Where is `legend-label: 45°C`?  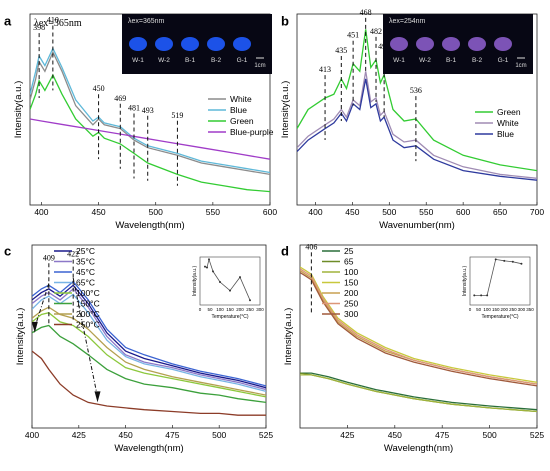 legend-label: 45°C is located at coordinates (85, 272).